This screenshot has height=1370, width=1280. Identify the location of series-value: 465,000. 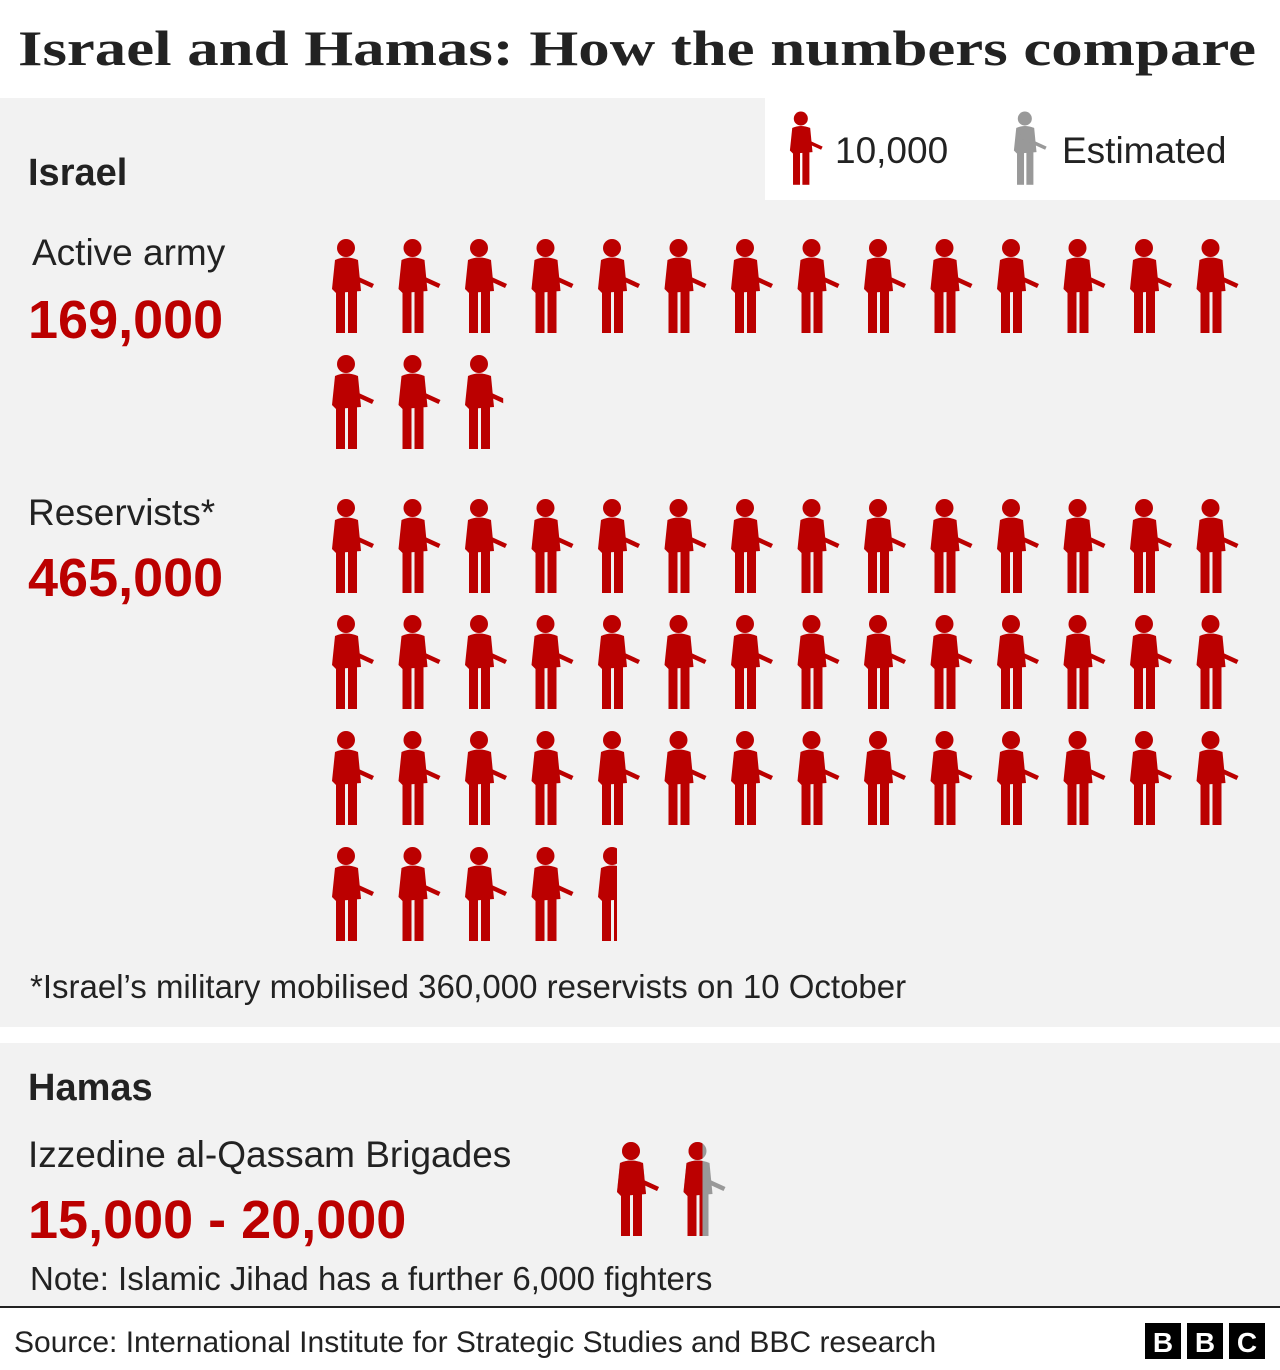
(125, 578).